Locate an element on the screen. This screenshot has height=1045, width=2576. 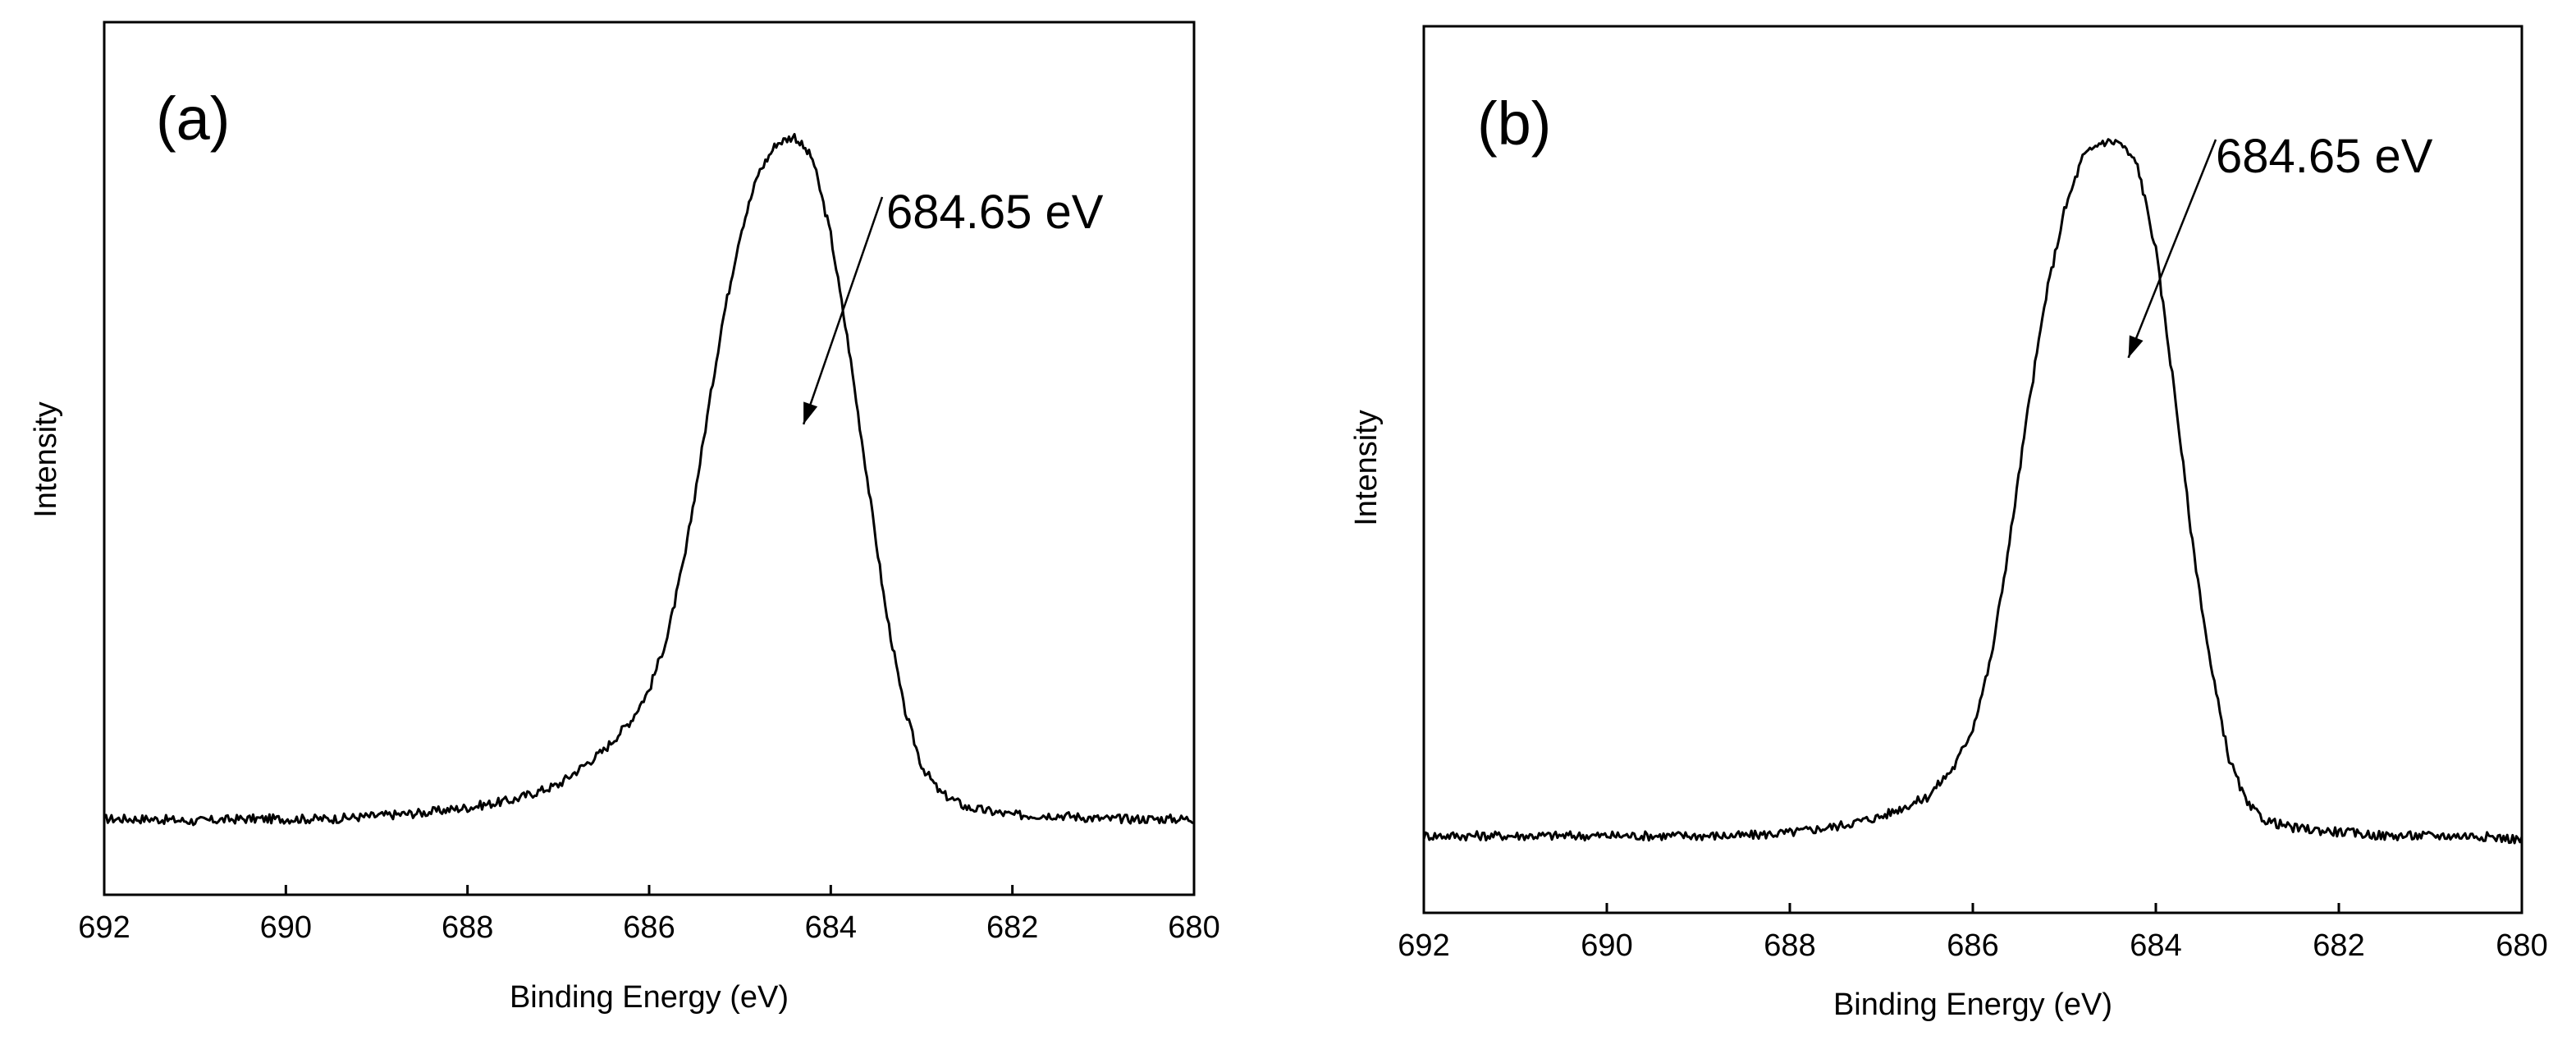
panel-a-x-tick-label: 686 is located at coordinates (649, 928).